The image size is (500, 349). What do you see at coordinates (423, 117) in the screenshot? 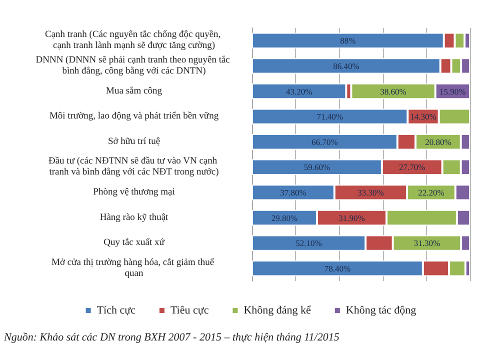
I see `data-label: 14.30%` at bounding box center [423, 117].